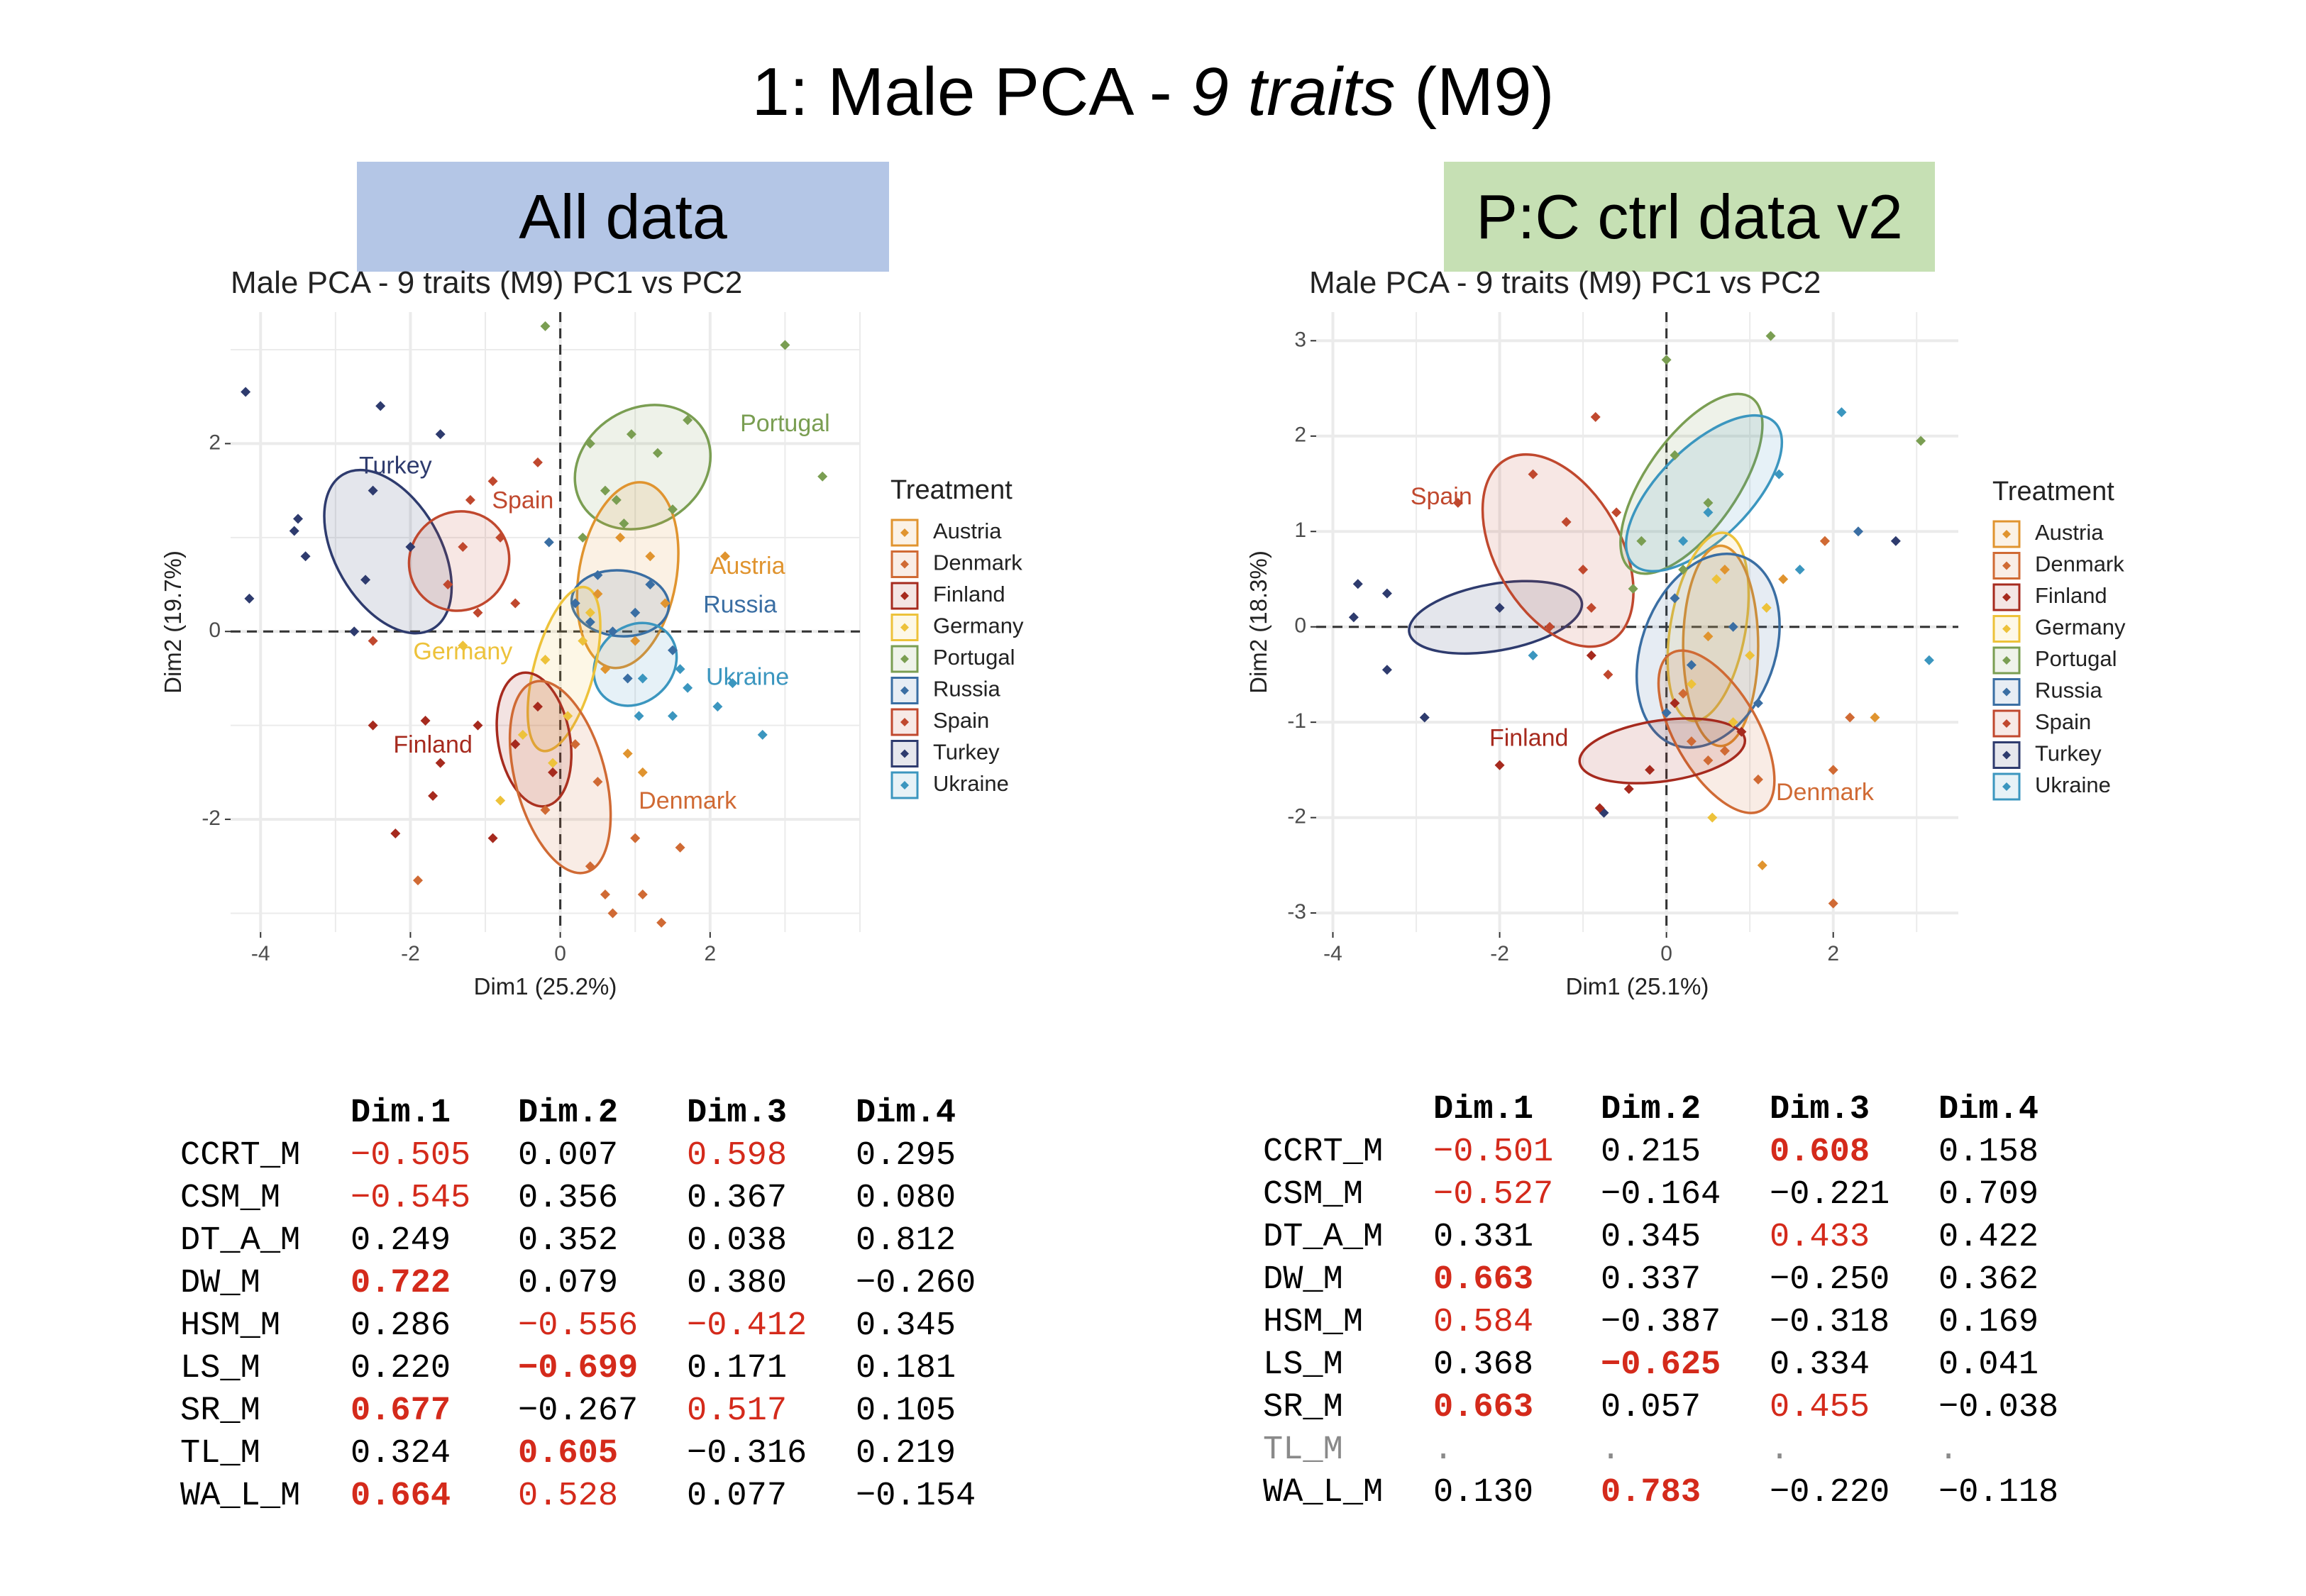 The width and height of the screenshot is (2306, 1596). What do you see at coordinates (401, 1284) in the screenshot?
I see `loading-value: 0.722` at bounding box center [401, 1284].